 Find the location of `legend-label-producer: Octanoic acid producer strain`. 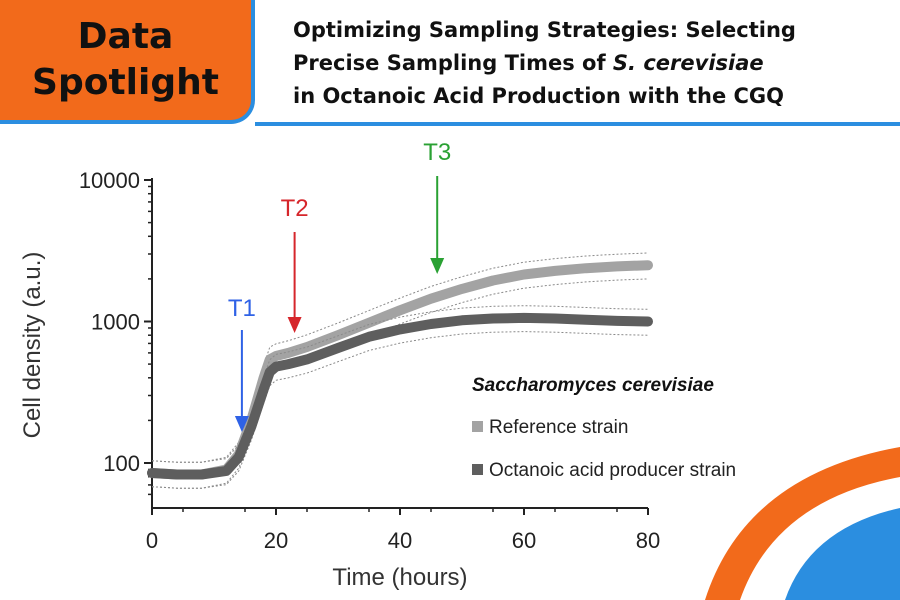

legend-label-producer: Octanoic acid producer strain is located at coordinates (612, 470).